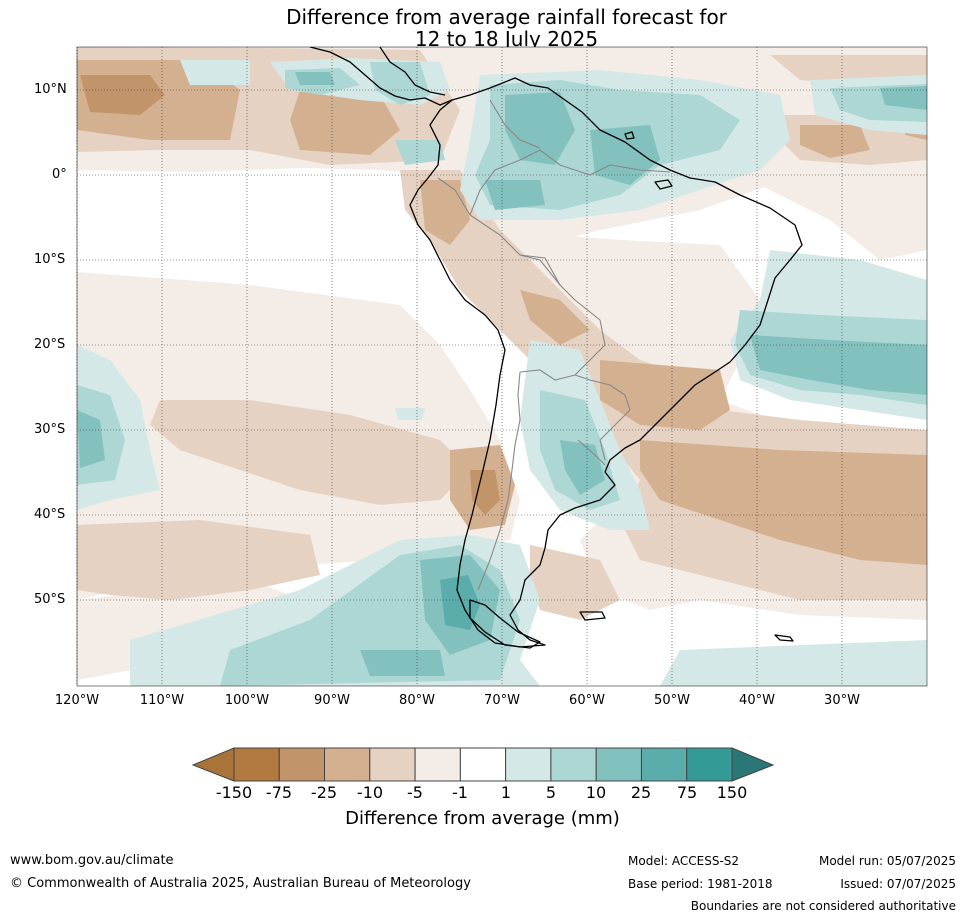 The image size is (965, 919). What do you see at coordinates (50, 89) in the screenshot?
I see `lat-label-10n: 10°N` at bounding box center [50, 89].